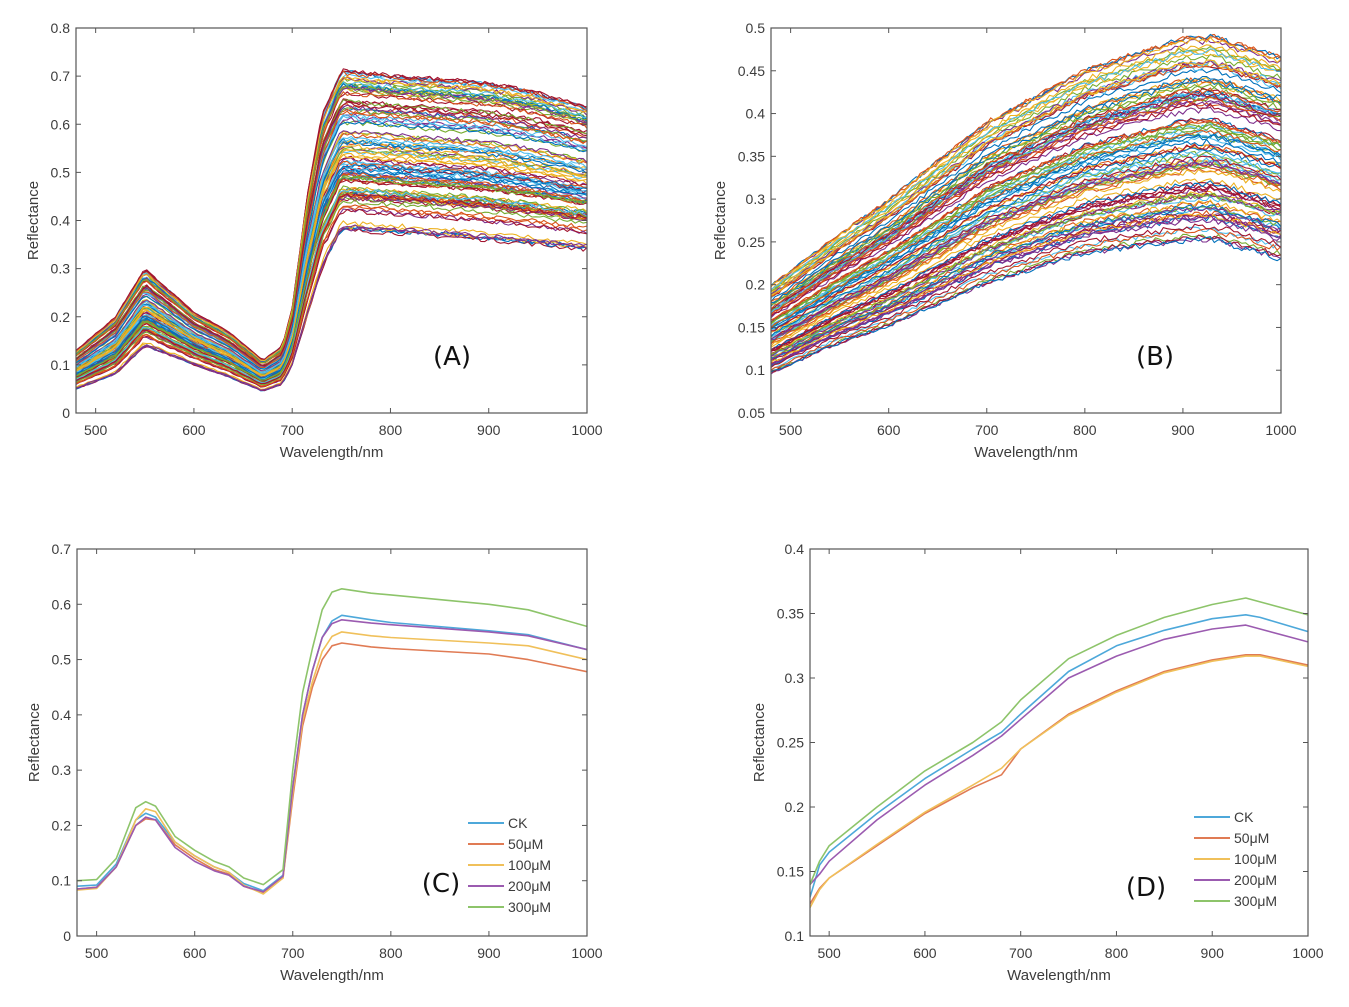  I want to click on y-tick-label: 0.45, so click(751, 71).